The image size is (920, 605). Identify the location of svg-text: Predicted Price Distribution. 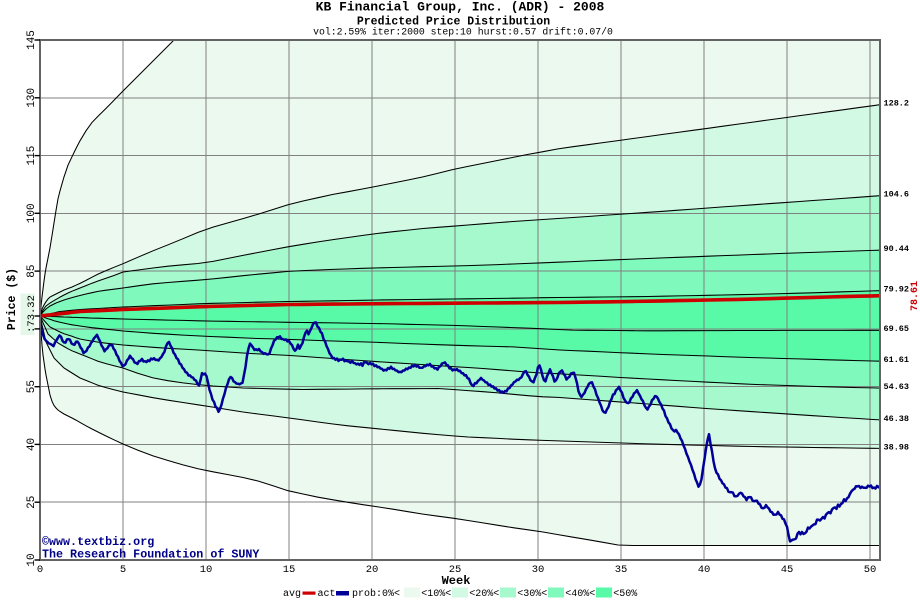
(453, 22).